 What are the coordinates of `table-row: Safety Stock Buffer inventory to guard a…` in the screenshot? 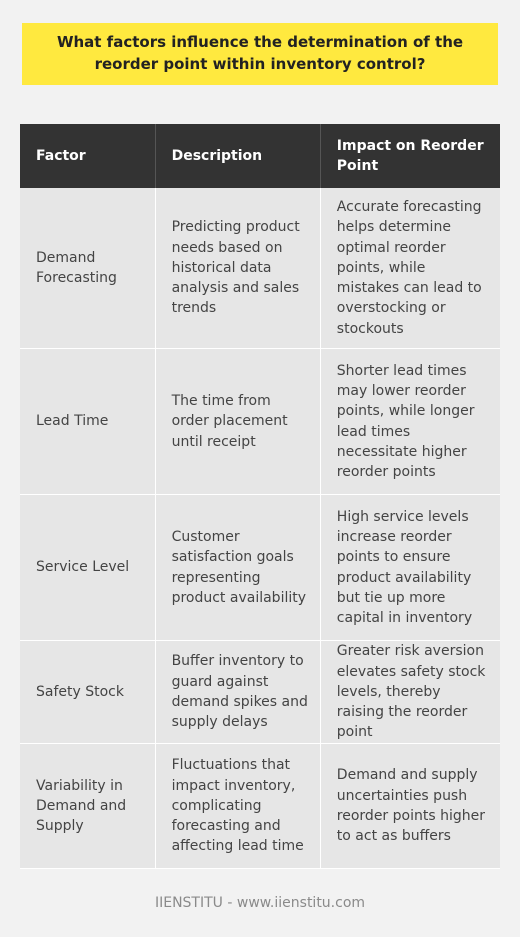 It's located at (260, 692).